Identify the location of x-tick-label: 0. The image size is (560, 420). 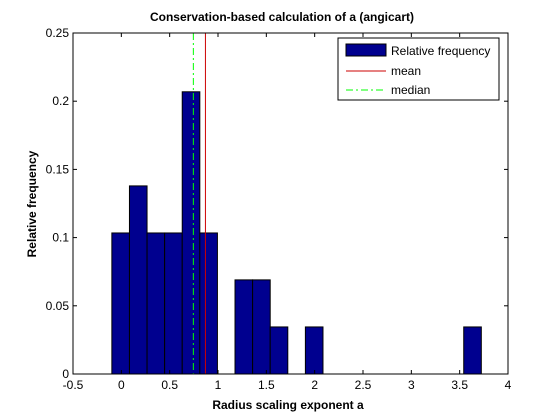
(121, 385).